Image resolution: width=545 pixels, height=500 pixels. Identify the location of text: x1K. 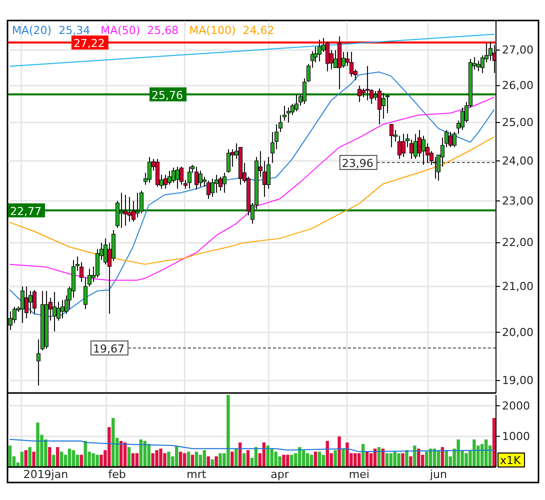
(511, 460).